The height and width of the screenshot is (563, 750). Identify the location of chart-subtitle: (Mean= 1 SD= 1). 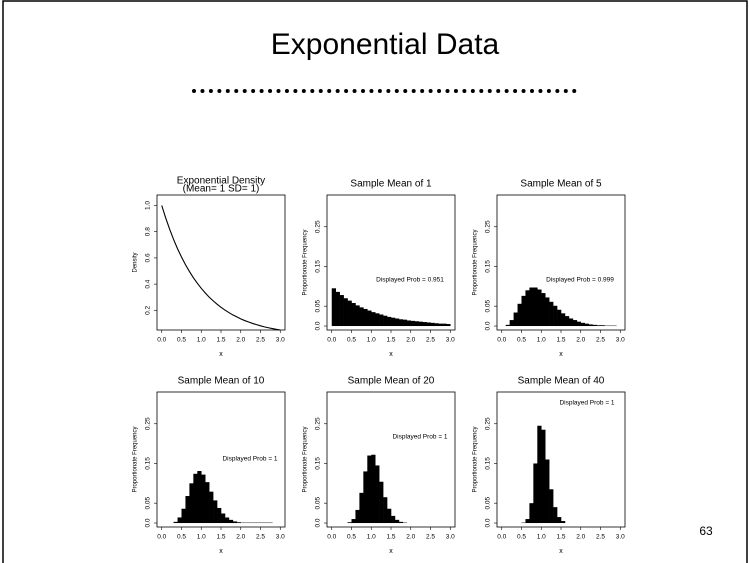
(221, 189).